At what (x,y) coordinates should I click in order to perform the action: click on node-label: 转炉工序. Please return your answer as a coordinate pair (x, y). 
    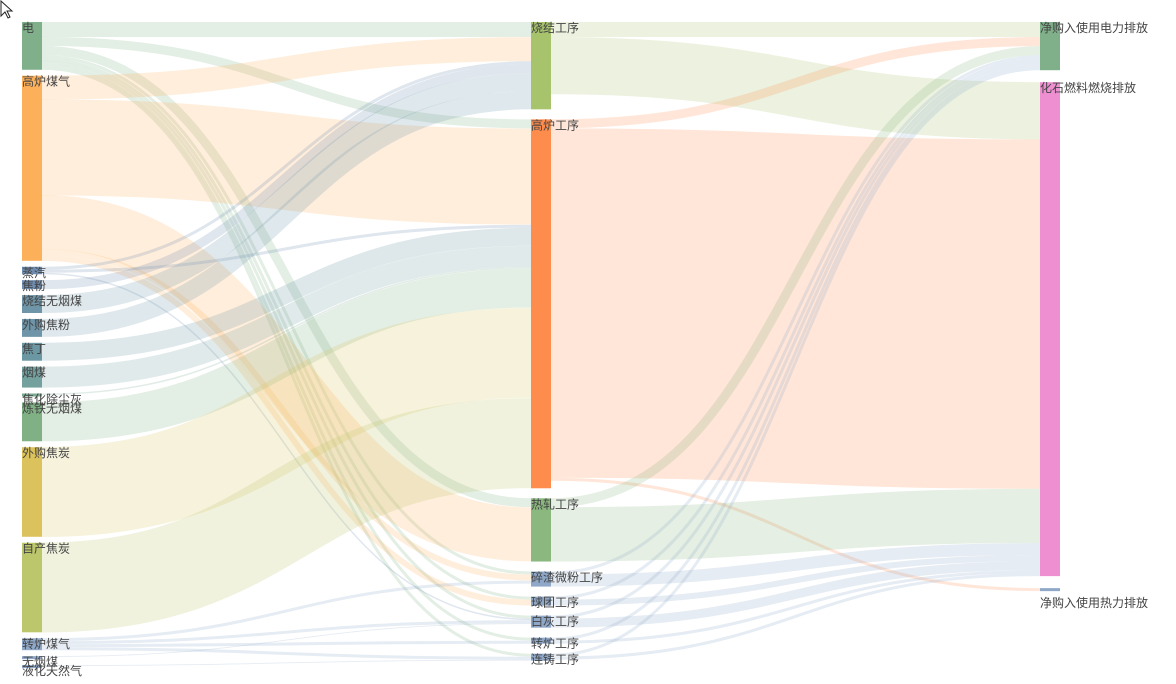
    Looking at the image, I should click on (555, 643).